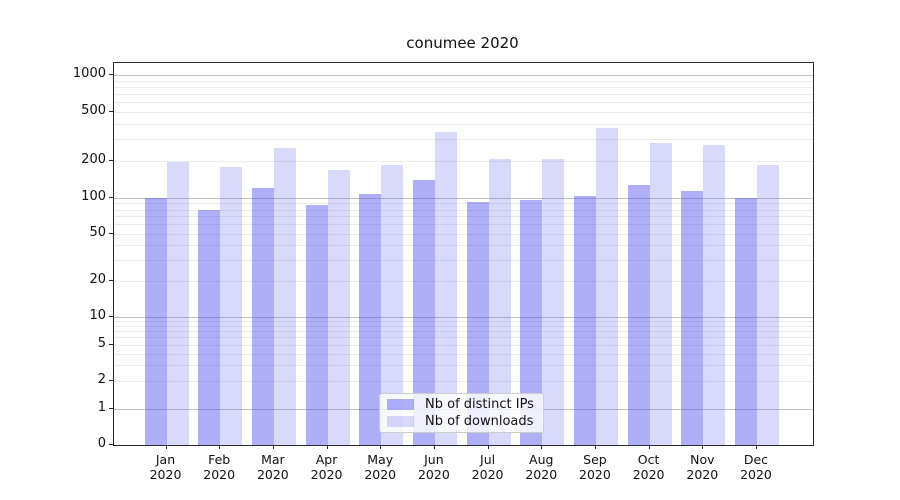 Image resolution: width=900 pixels, height=500 pixels. I want to click on x-tick-label-nov: Nov 2020, so click(702, 467).